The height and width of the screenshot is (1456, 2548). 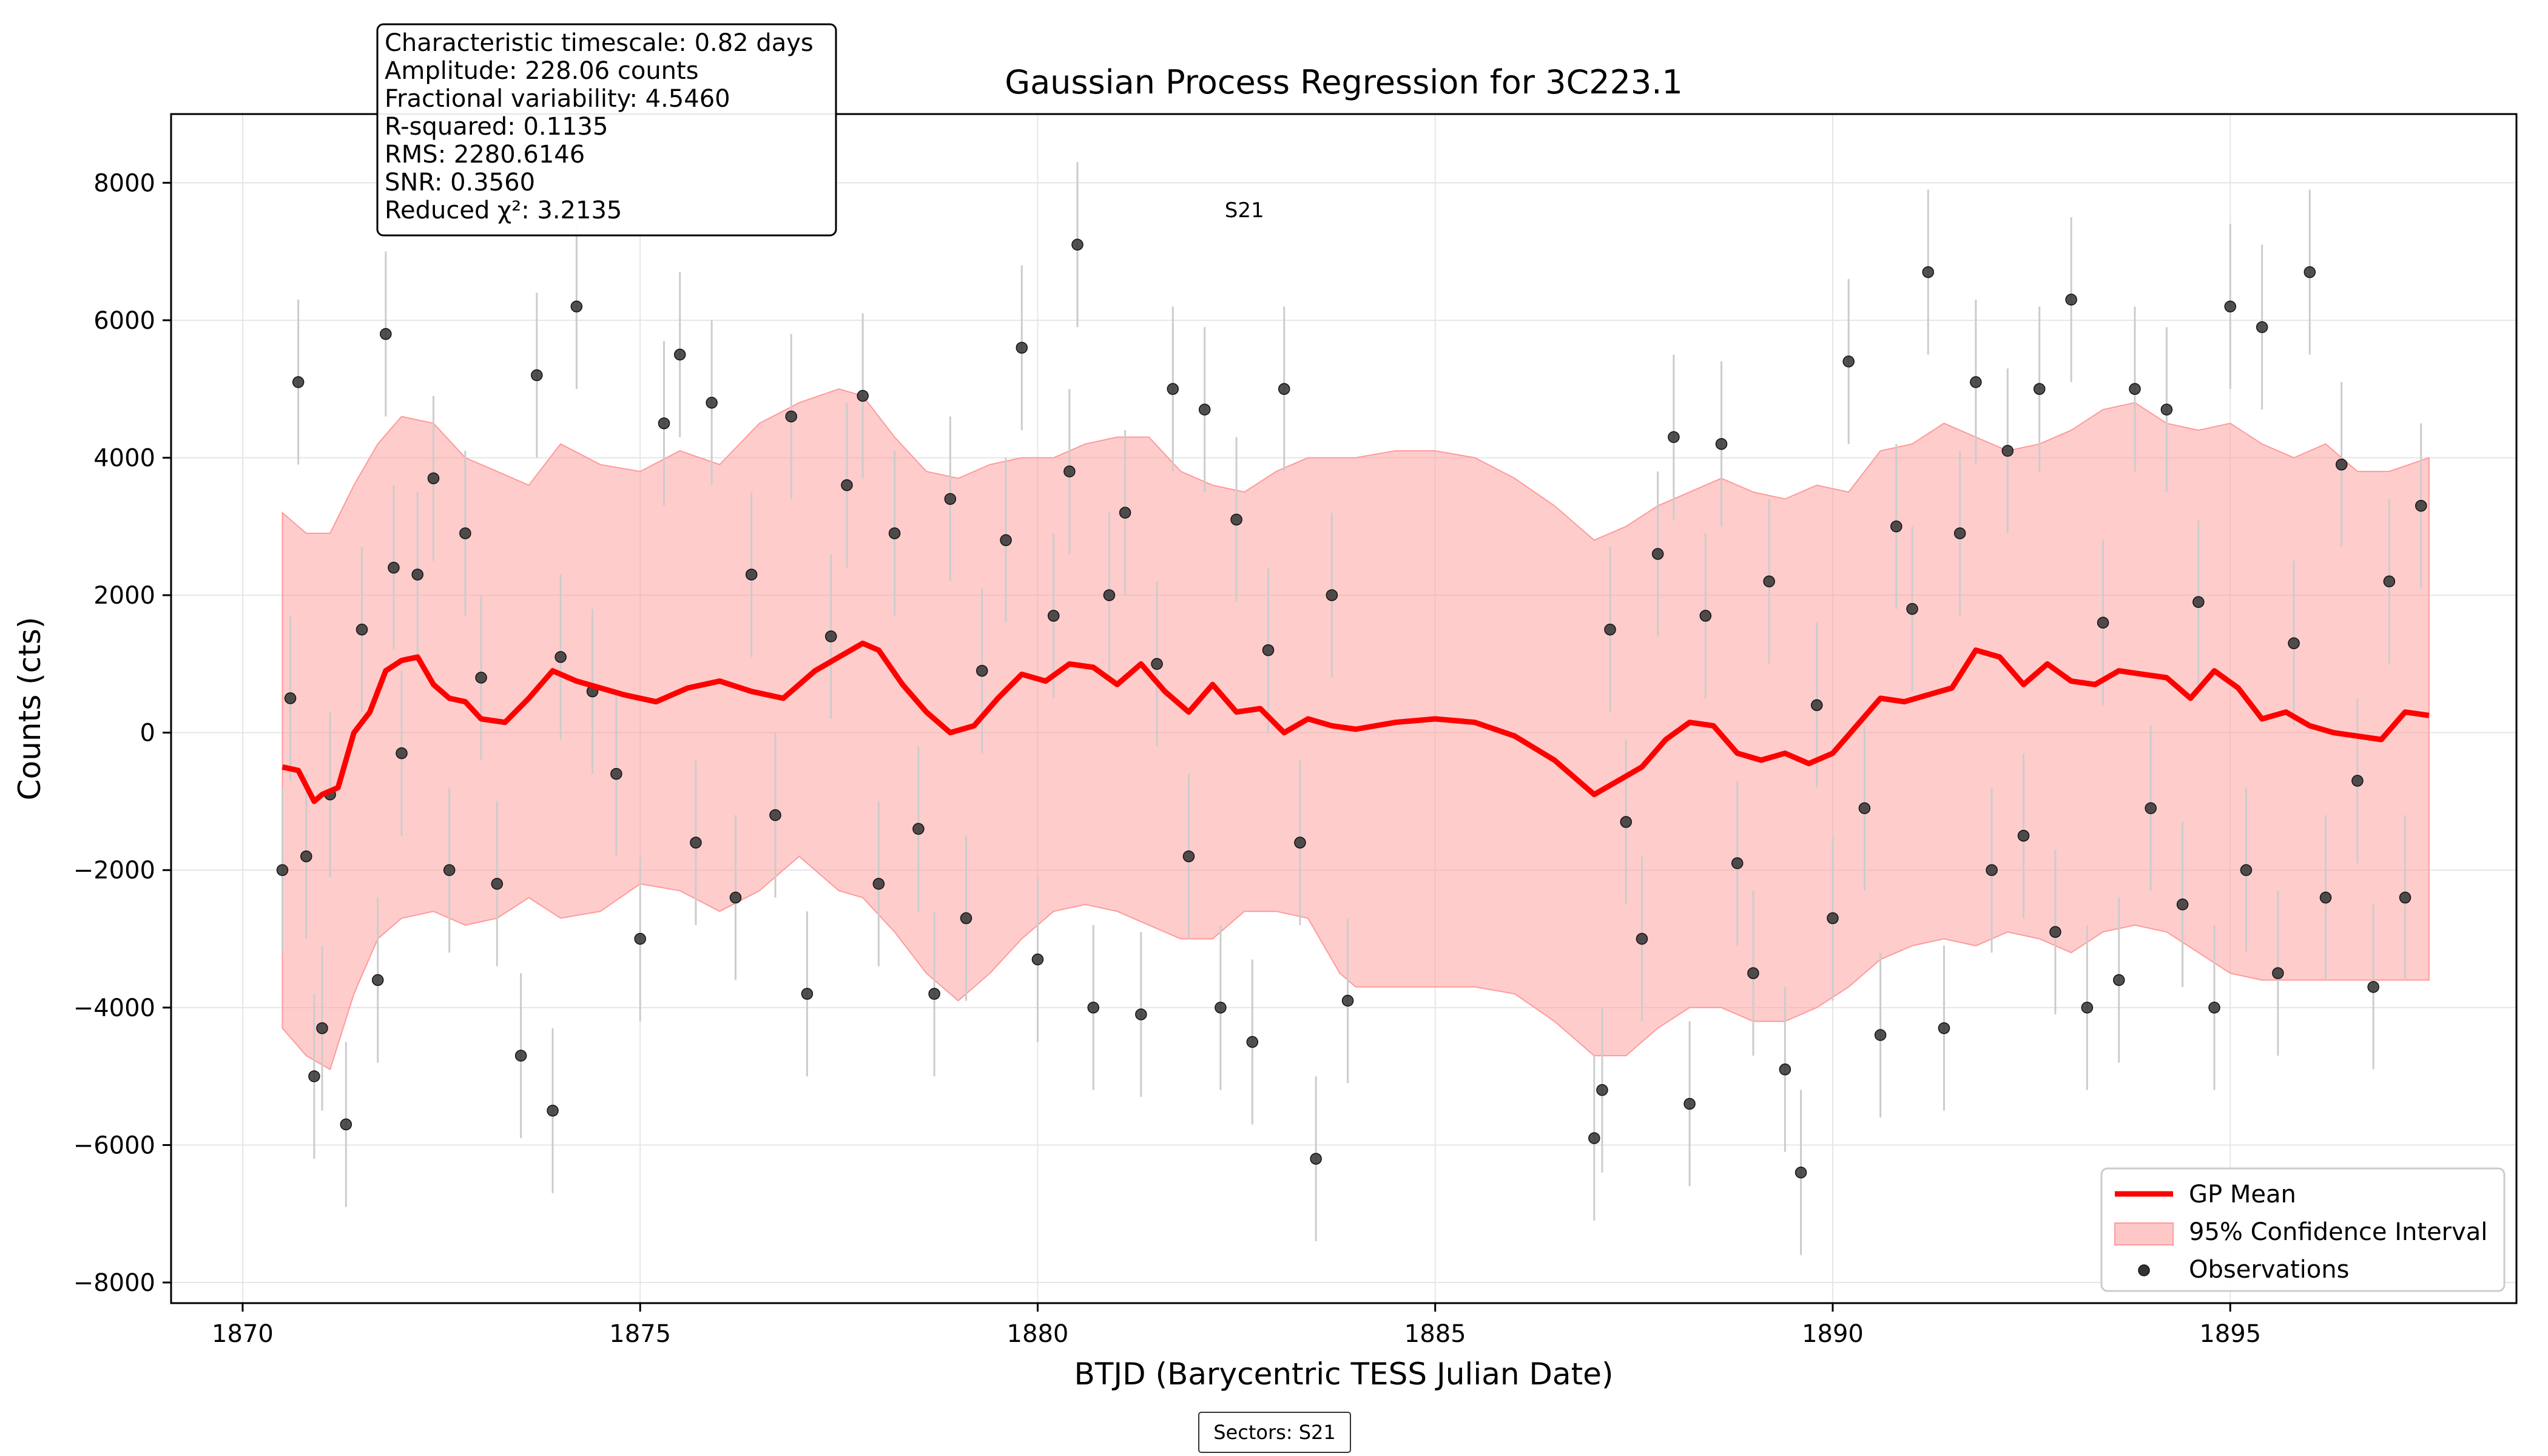 I want to click on gp-mean-line, so click(x=1355, y=722).